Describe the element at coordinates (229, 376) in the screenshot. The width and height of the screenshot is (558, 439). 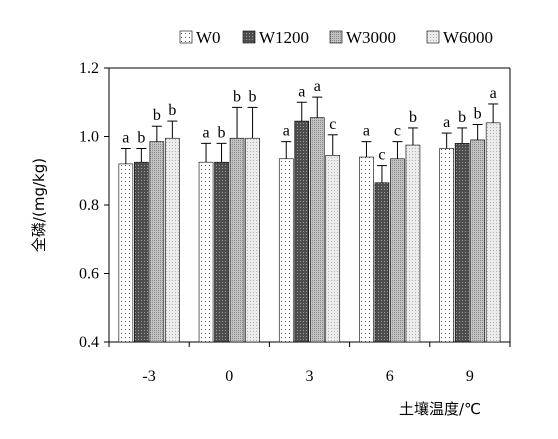
I see `x-tick-label: 0` at that location.